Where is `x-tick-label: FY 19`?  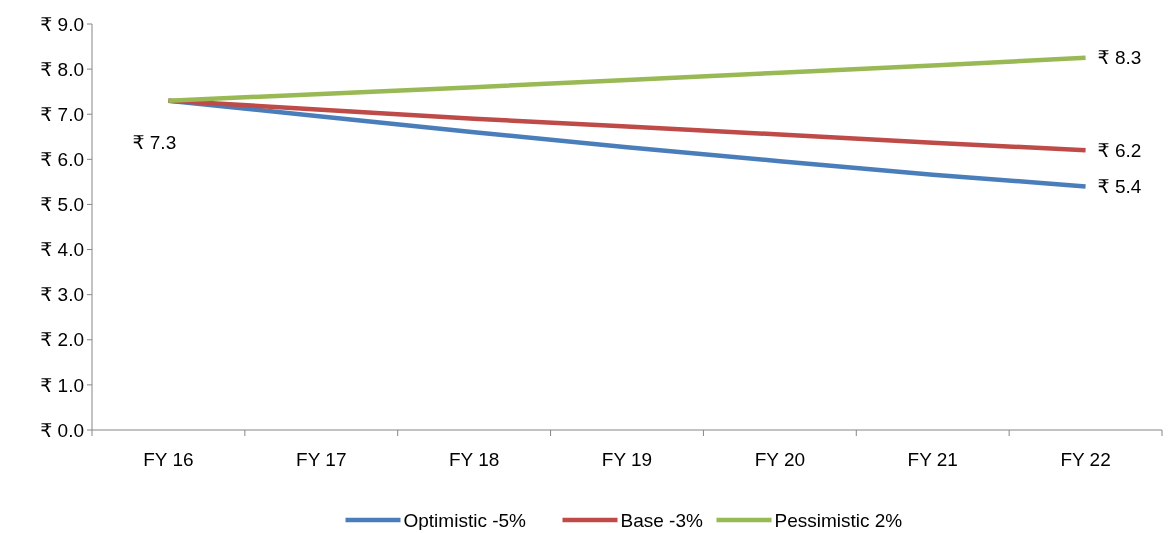
x-tick-label: FY 19 is located at coordinates (627, 459).